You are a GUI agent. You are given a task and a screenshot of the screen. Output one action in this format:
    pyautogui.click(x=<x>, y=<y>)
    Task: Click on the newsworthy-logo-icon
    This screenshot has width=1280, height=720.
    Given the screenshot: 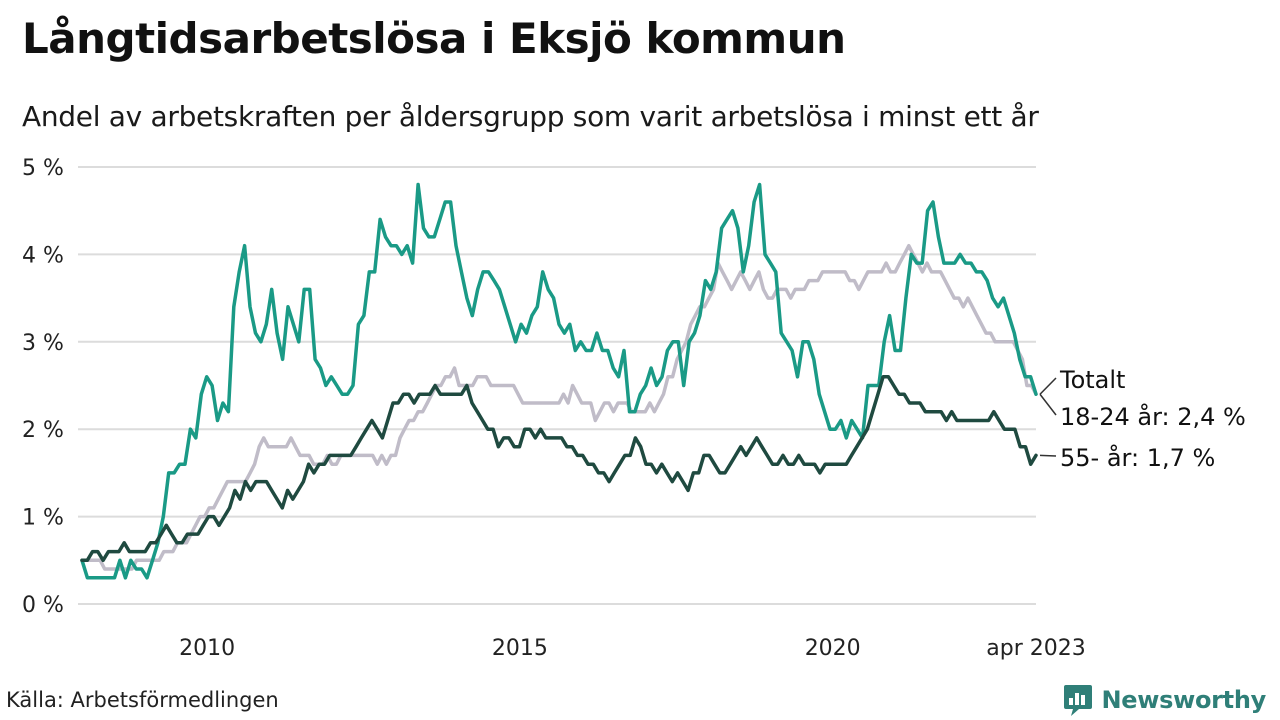 What is the action you would take?
    pyautogui.click(x=1078, y=700)
    